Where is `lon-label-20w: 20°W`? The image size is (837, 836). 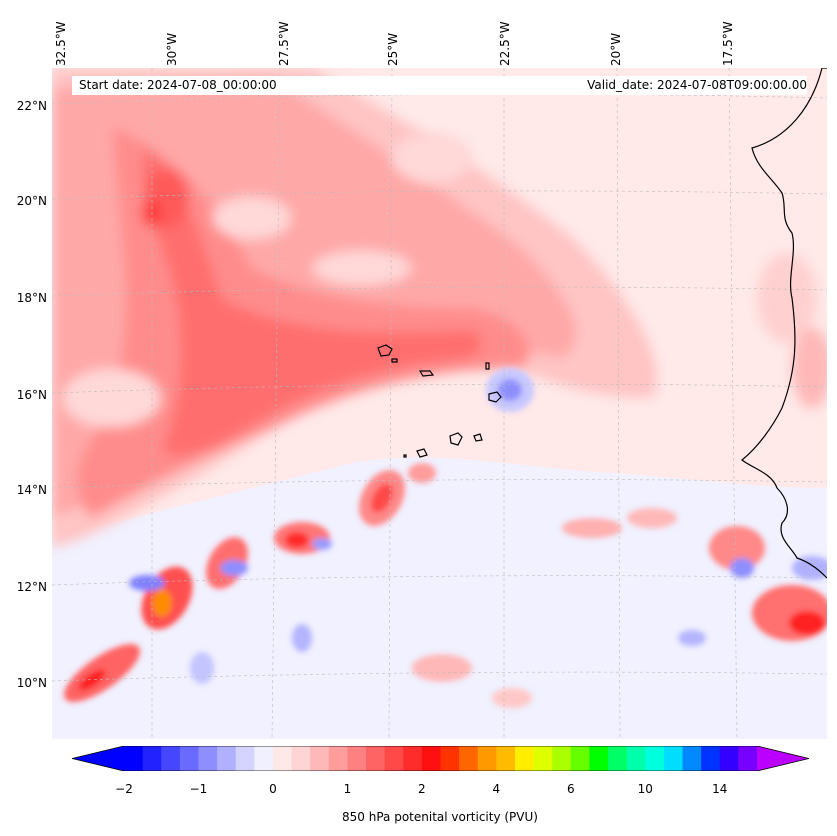
lon-label-20w: 20°W is located at coordinates (616, 49).